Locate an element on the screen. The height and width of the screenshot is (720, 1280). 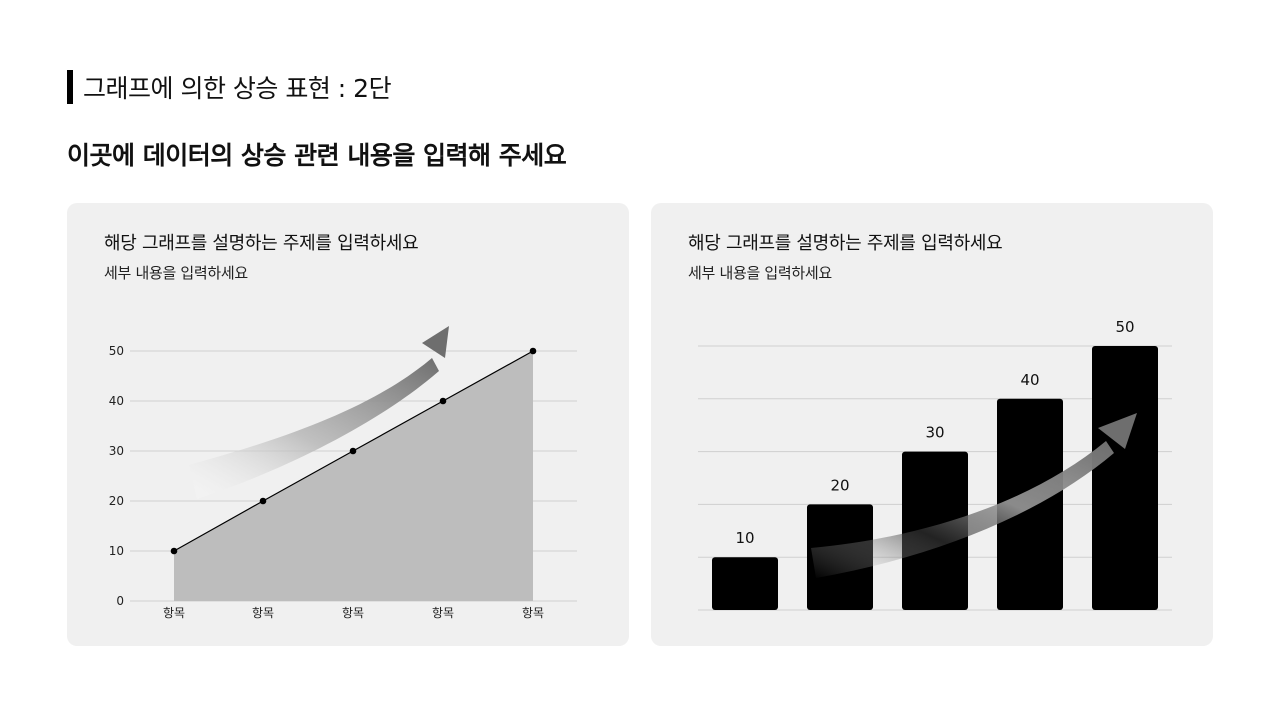
y-tick-label: 40 is located at coordinates (116, 401).